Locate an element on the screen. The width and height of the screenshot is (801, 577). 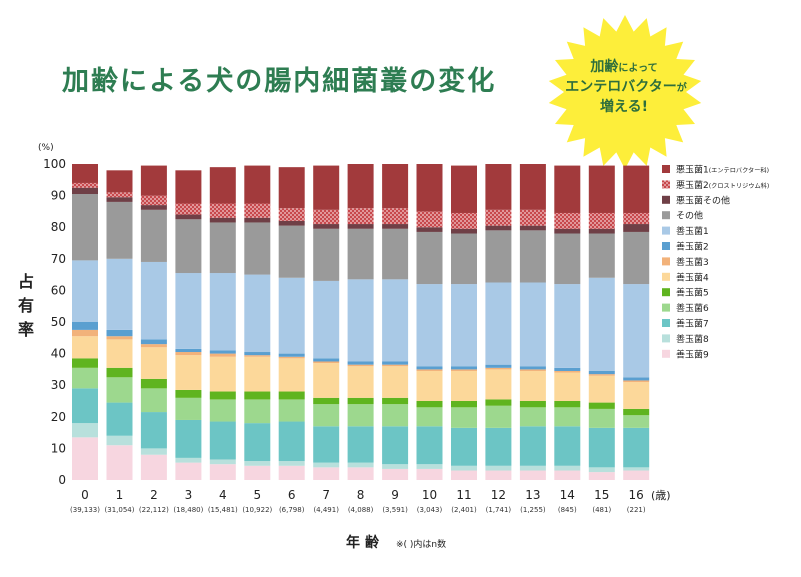
x-tick-label: 3 is located at coordinates (189, 495).